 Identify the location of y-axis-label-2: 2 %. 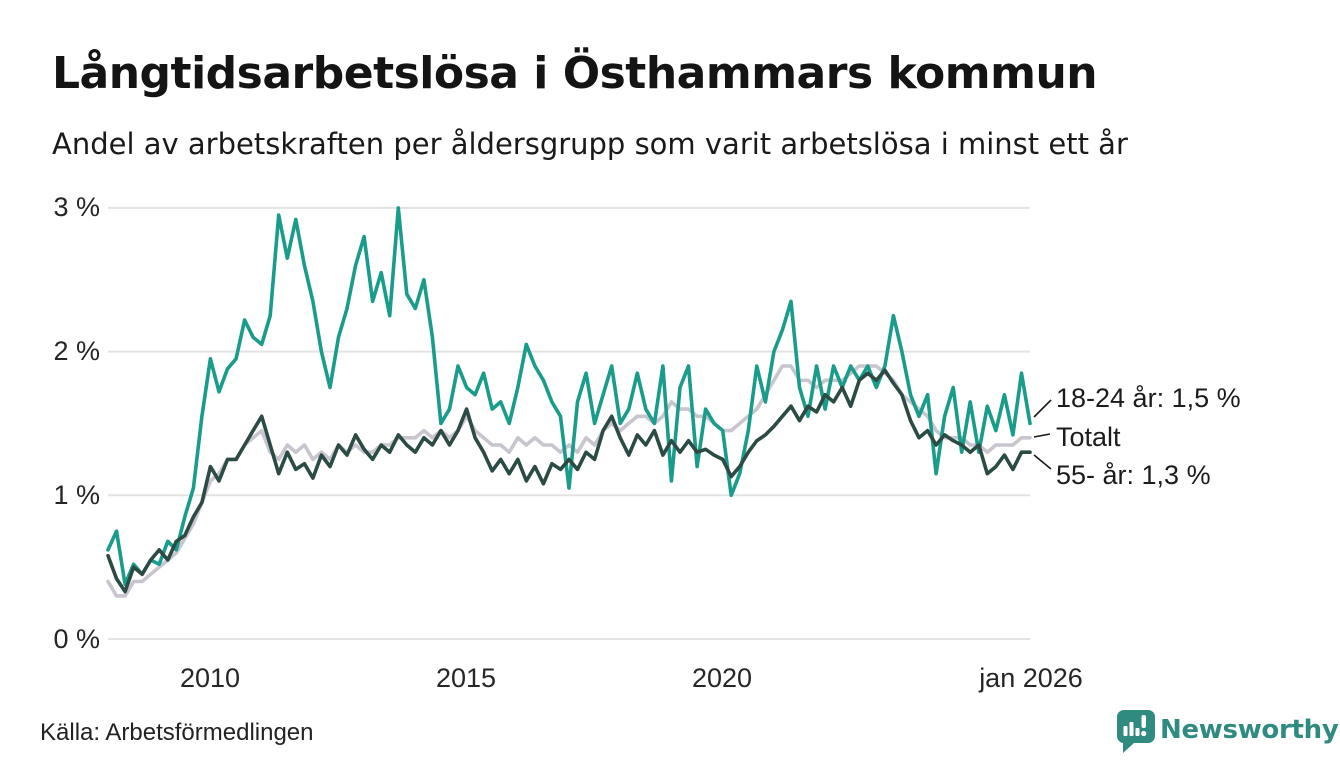
(76, 351).